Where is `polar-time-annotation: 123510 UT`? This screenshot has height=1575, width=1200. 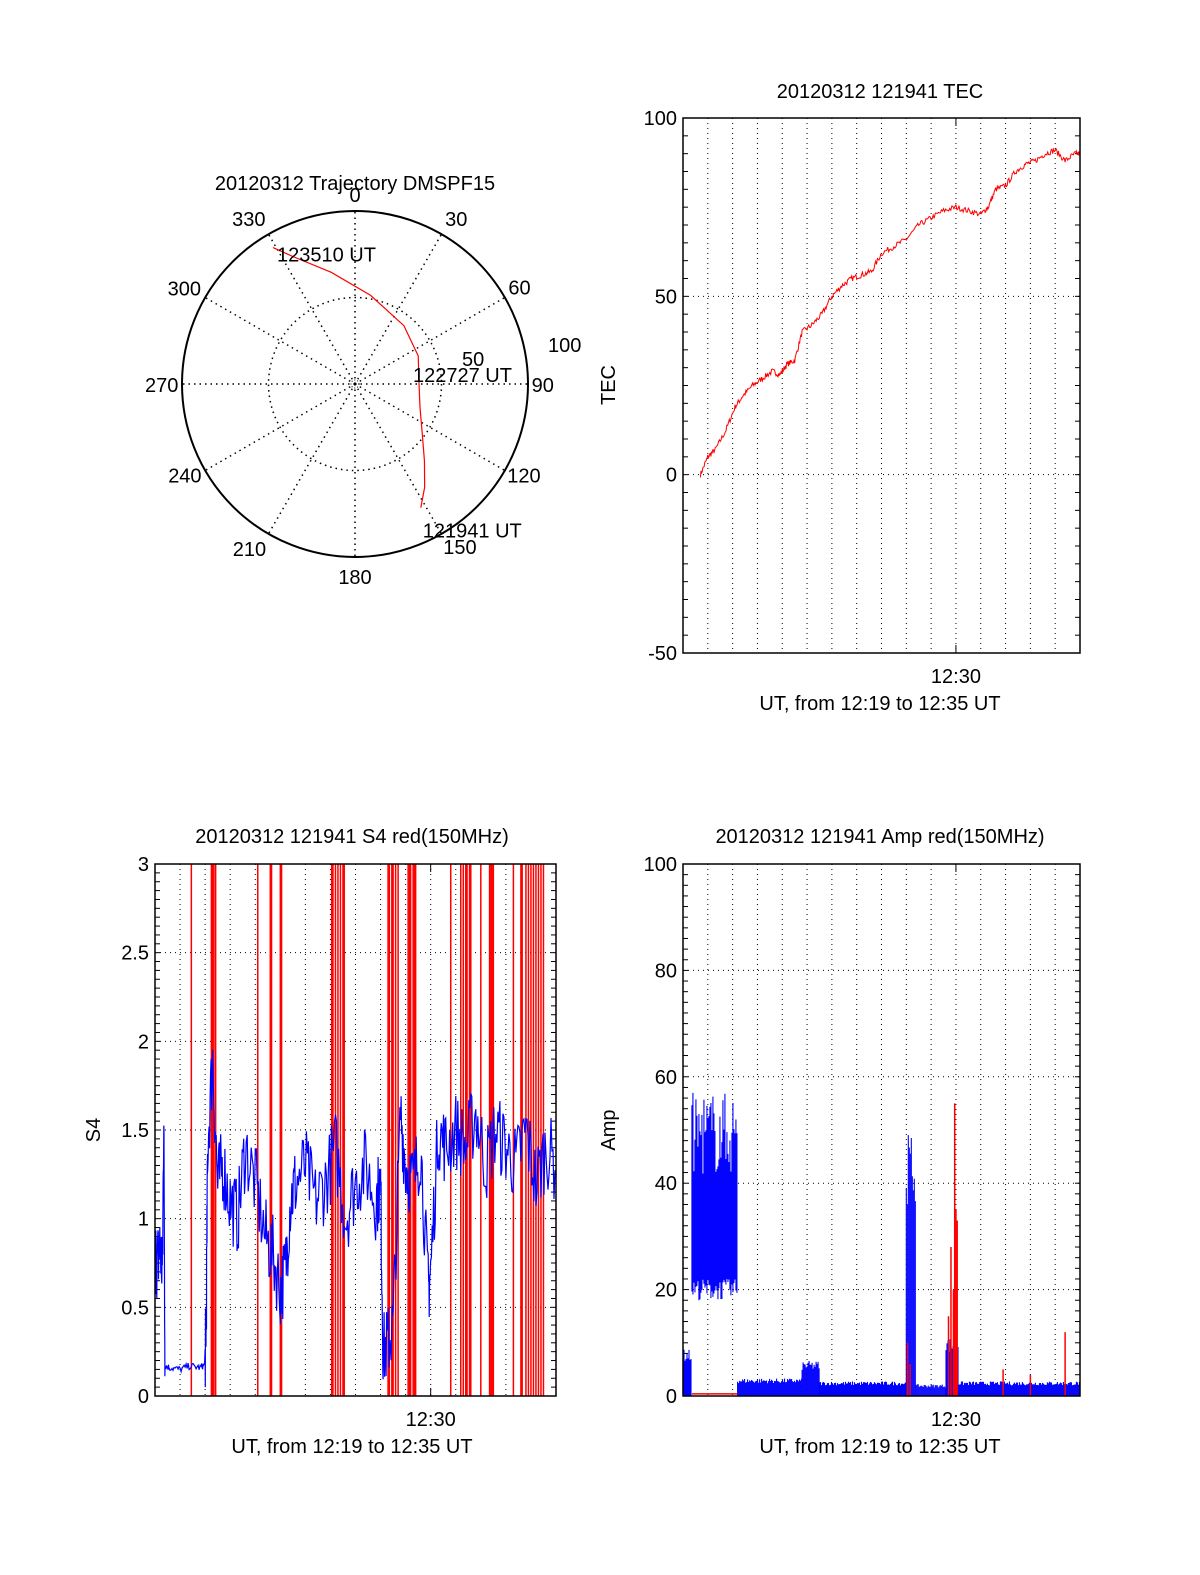
polar-time-annotation: 123510 UT is located at coordinates (326, 256).